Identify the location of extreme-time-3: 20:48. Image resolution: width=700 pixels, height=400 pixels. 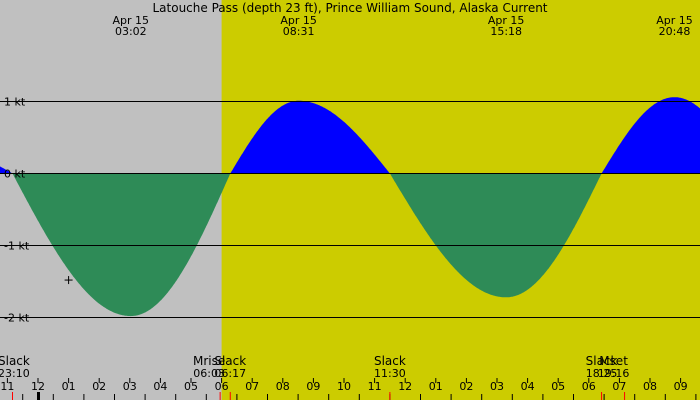
(675, 31).